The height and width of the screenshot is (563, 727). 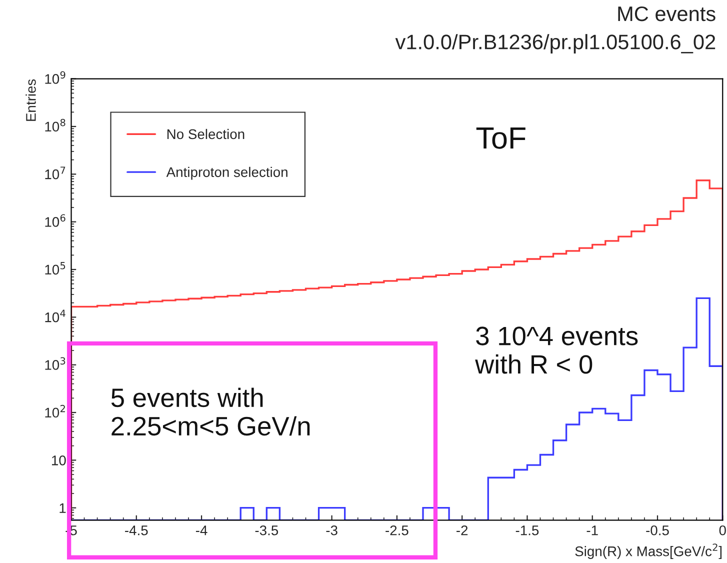 What do you see at coordinates (55, 125) in the screenshot?
I see `y-tick-label: 10$^{8}$` at bounding box center [55, 125].